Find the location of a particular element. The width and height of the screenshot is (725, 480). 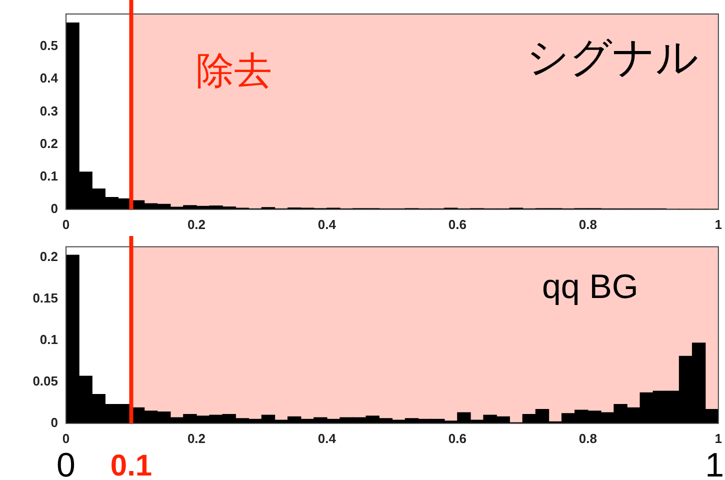

y-tick-label: 0.5 is located at coordinates (49, 46).